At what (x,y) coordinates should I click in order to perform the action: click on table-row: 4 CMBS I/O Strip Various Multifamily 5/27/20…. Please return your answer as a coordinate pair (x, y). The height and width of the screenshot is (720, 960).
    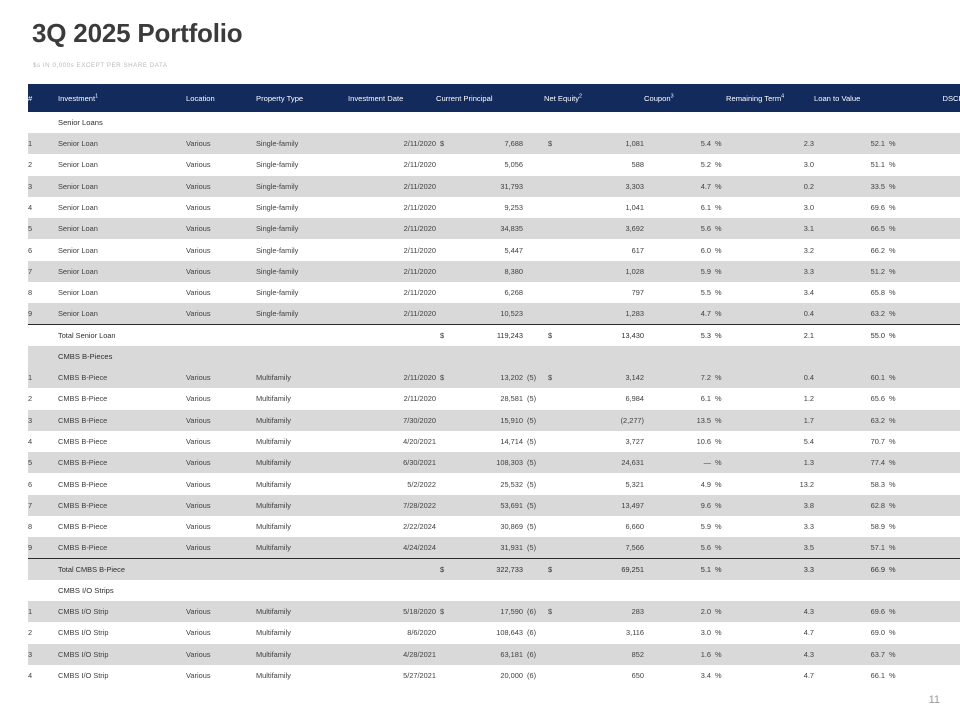
    Looking at the image, I should click on (494, 675).